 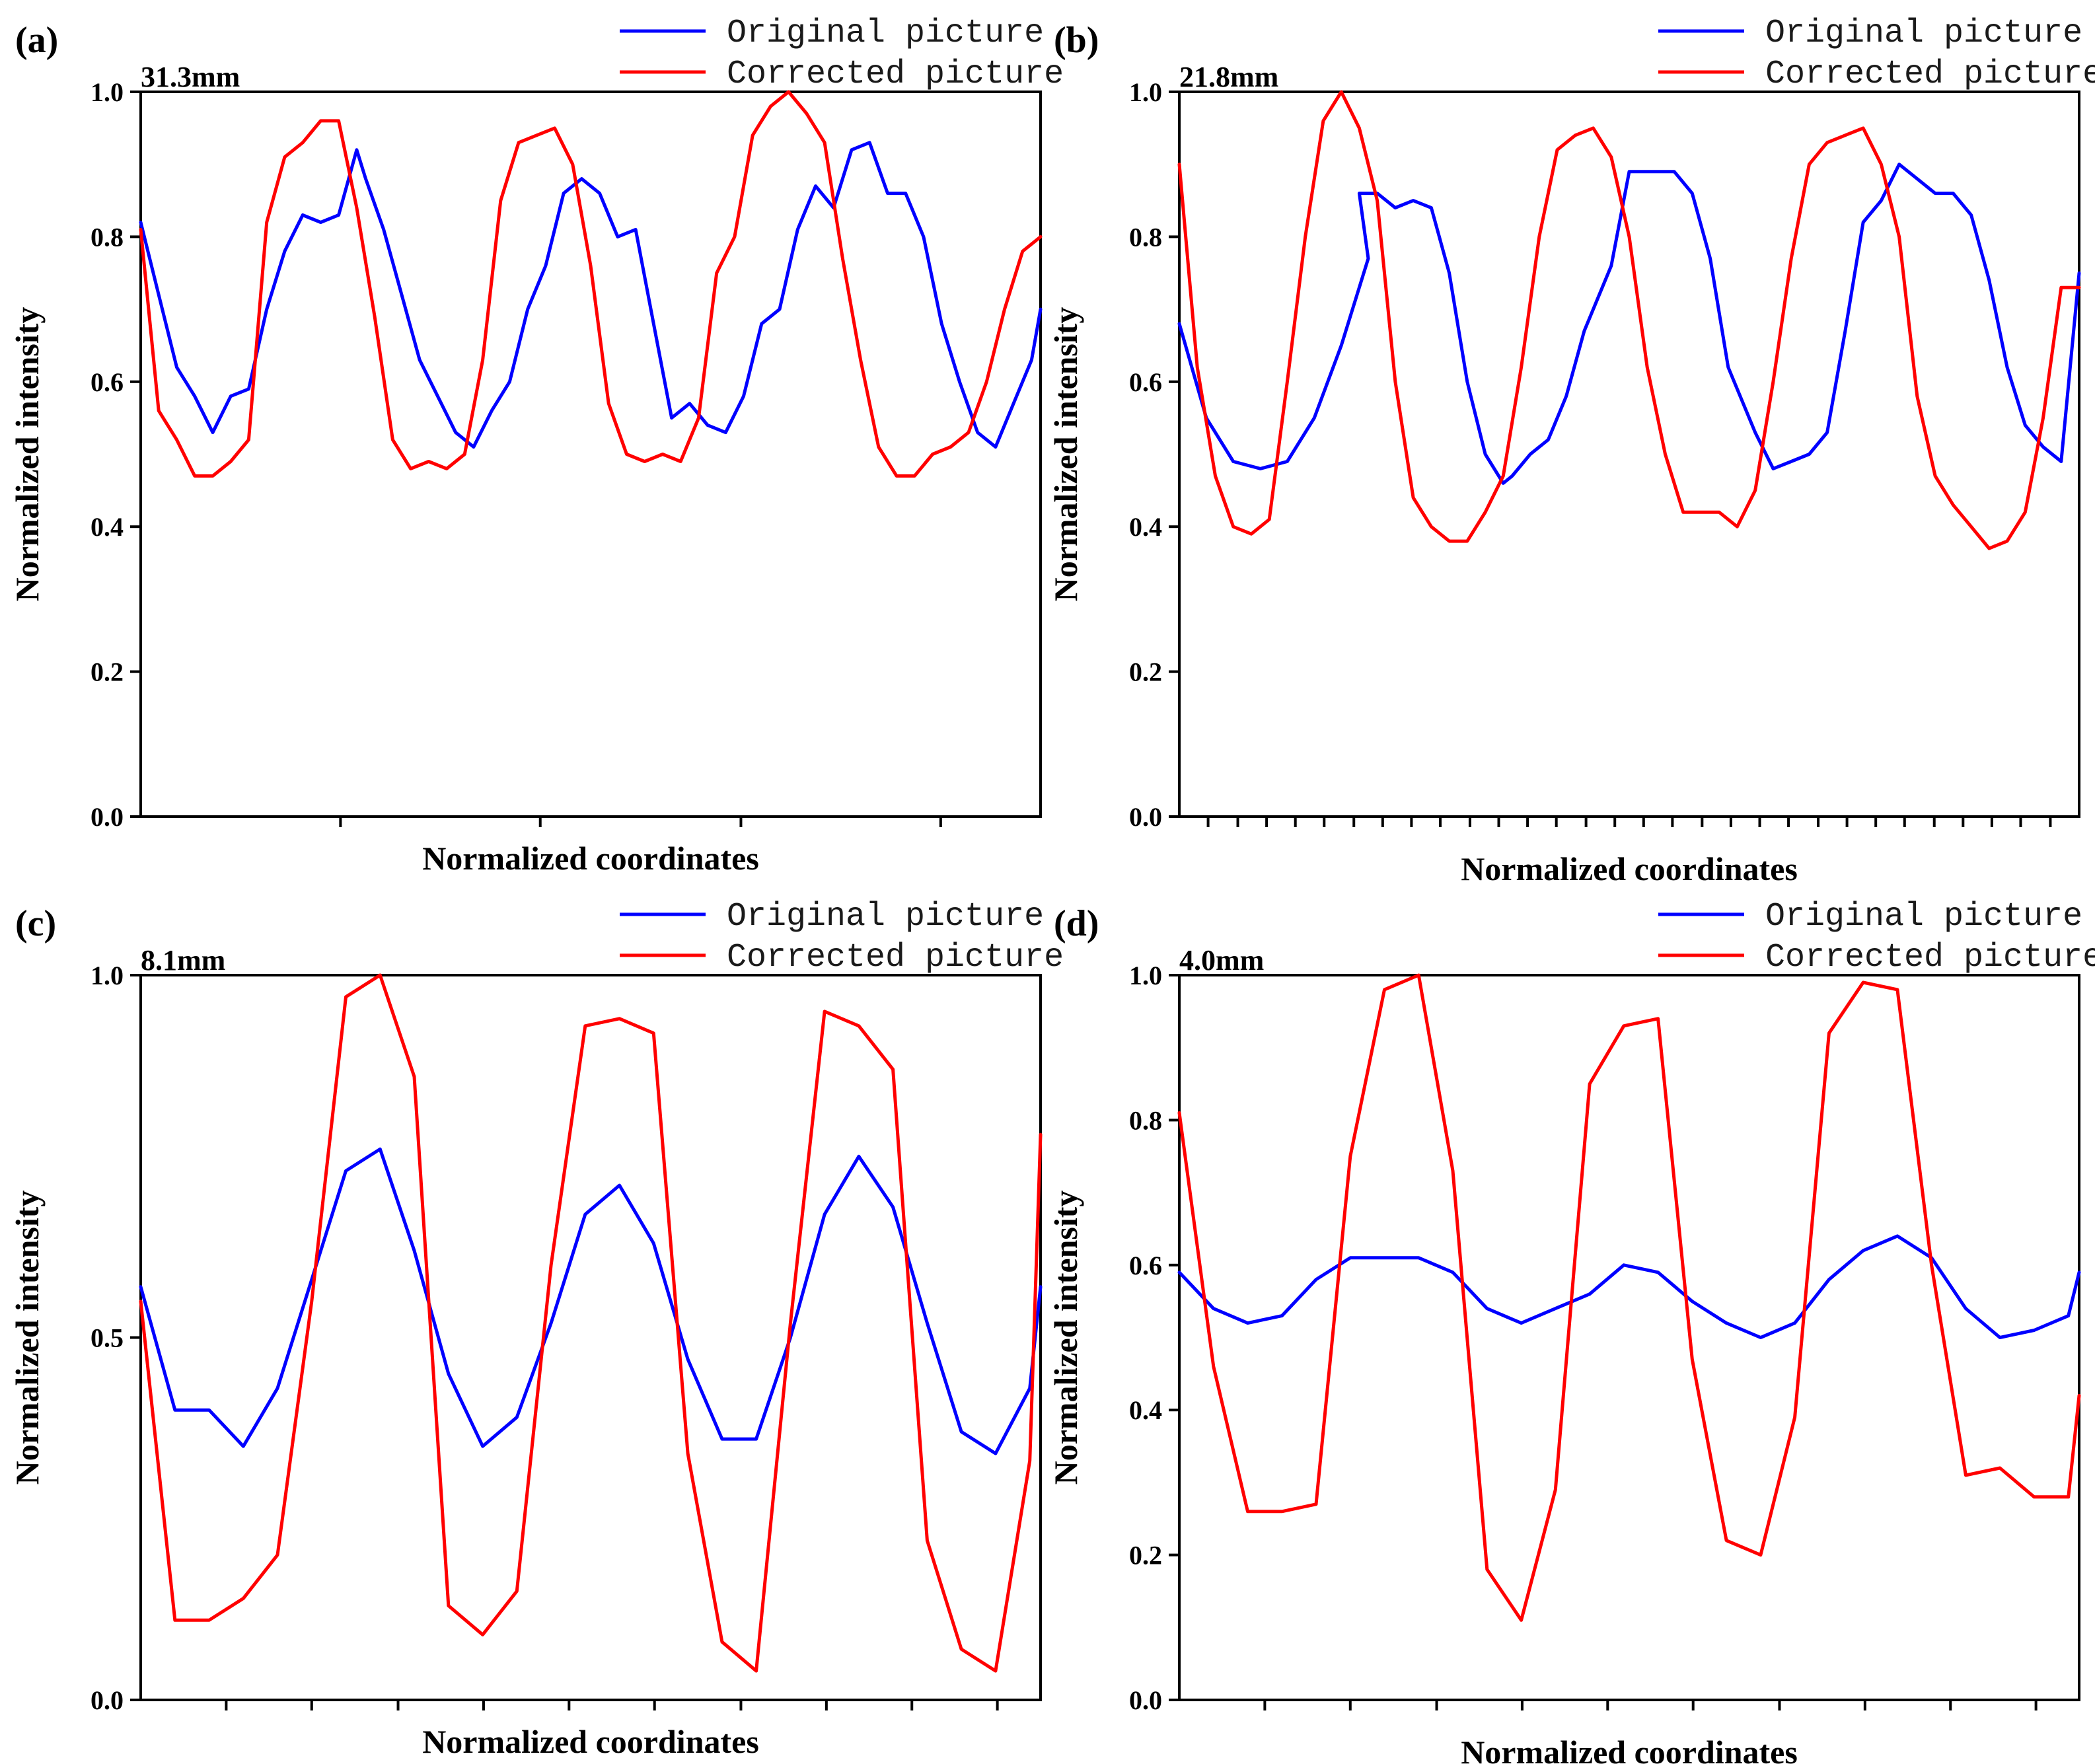 I want to click on panel-label: (a), so click(x=36, y=40).